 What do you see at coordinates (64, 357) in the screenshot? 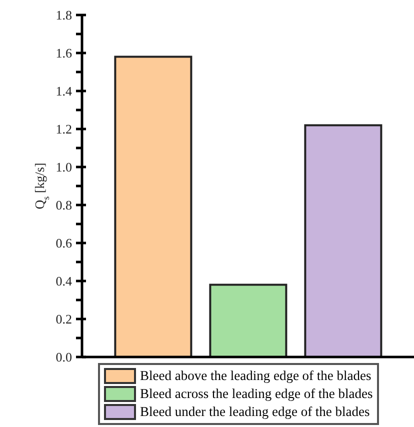
I see `y-tick-label: 0.0` at bounding box center [64, 357].